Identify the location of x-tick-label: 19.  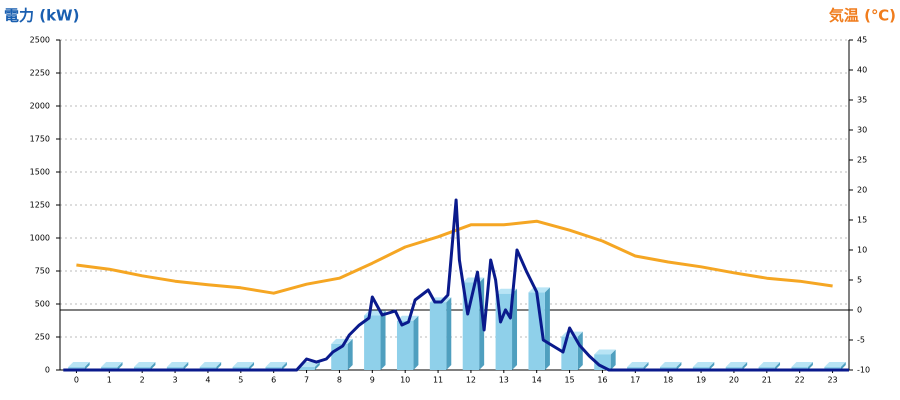
(701, 380).